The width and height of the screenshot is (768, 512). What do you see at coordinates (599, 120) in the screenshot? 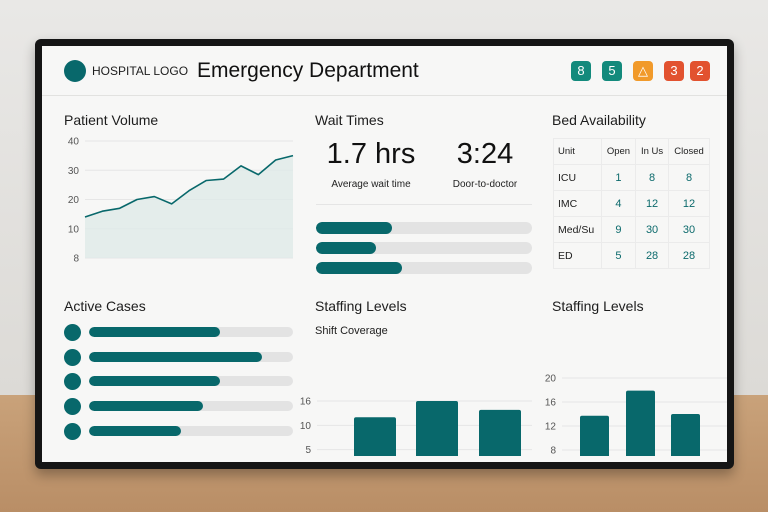
I see `bed-availability-title: Bed Availability` at bounding box center [599, 120].